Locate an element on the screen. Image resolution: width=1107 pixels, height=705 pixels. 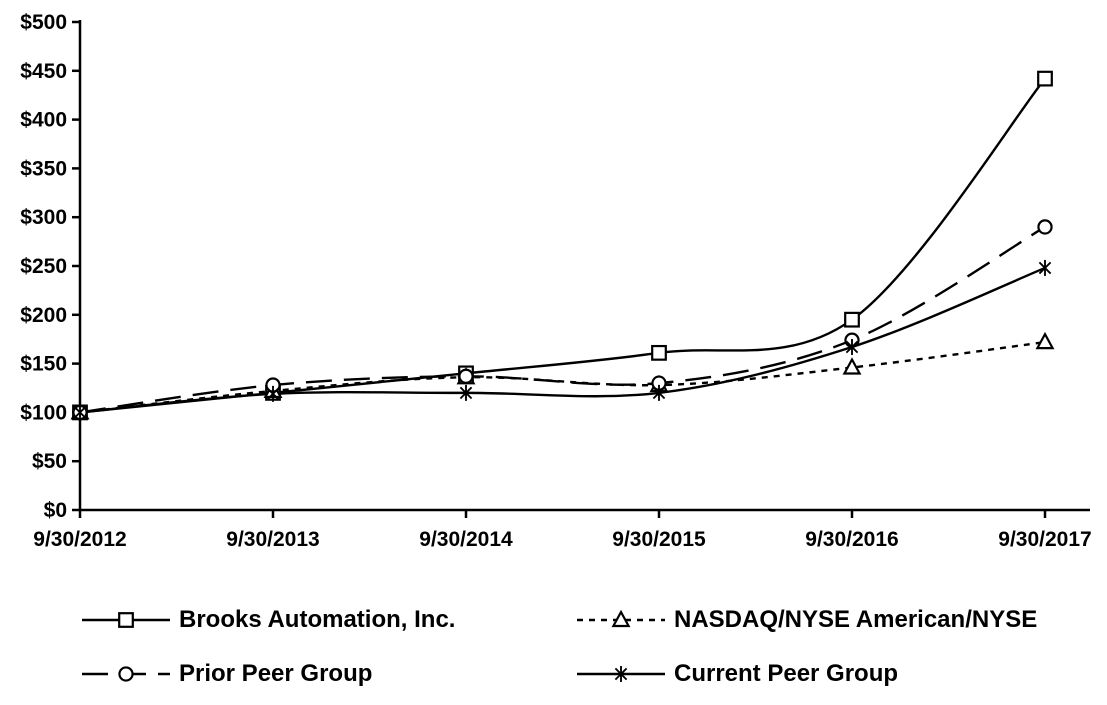
legend-label-nasdaq-nyse: NASDAQ/NYSE American/NYSE is located at coordinates (856, 619).